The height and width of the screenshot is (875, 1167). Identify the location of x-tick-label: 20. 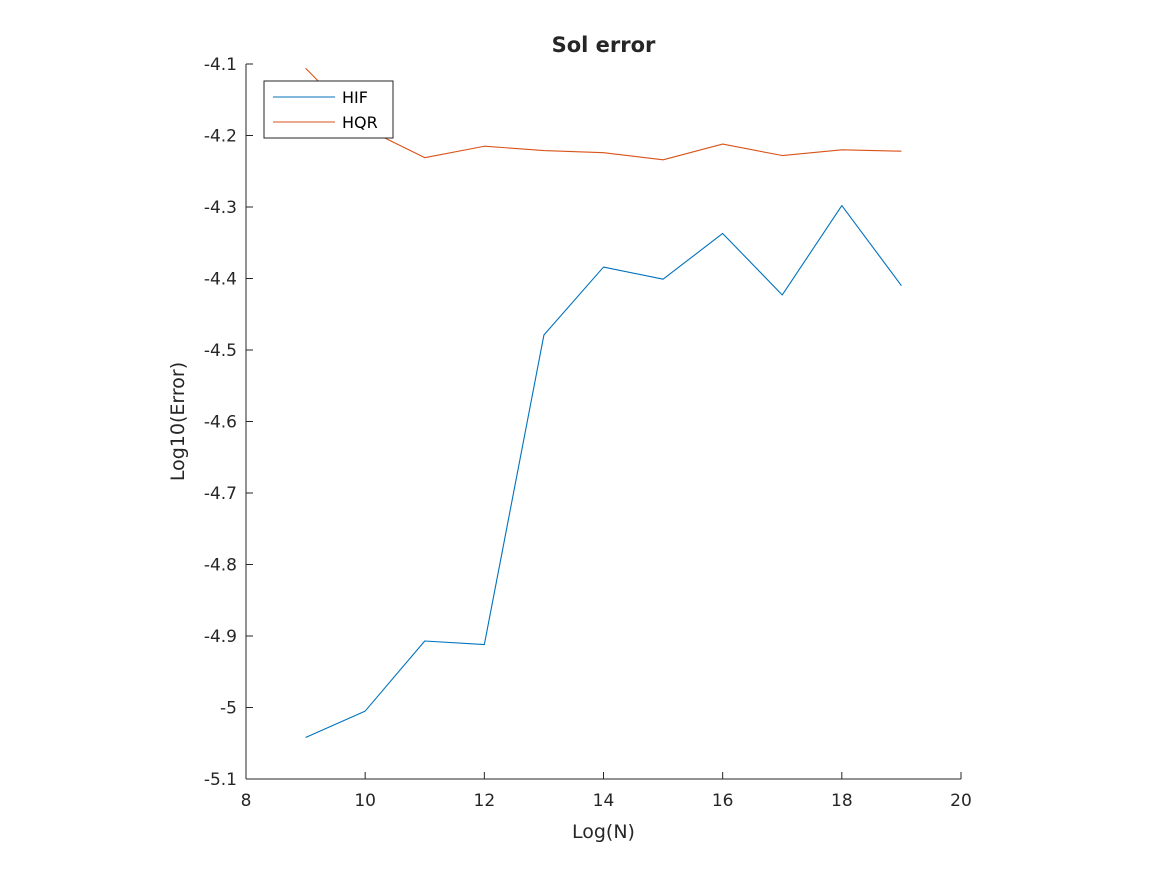
(961, 801).